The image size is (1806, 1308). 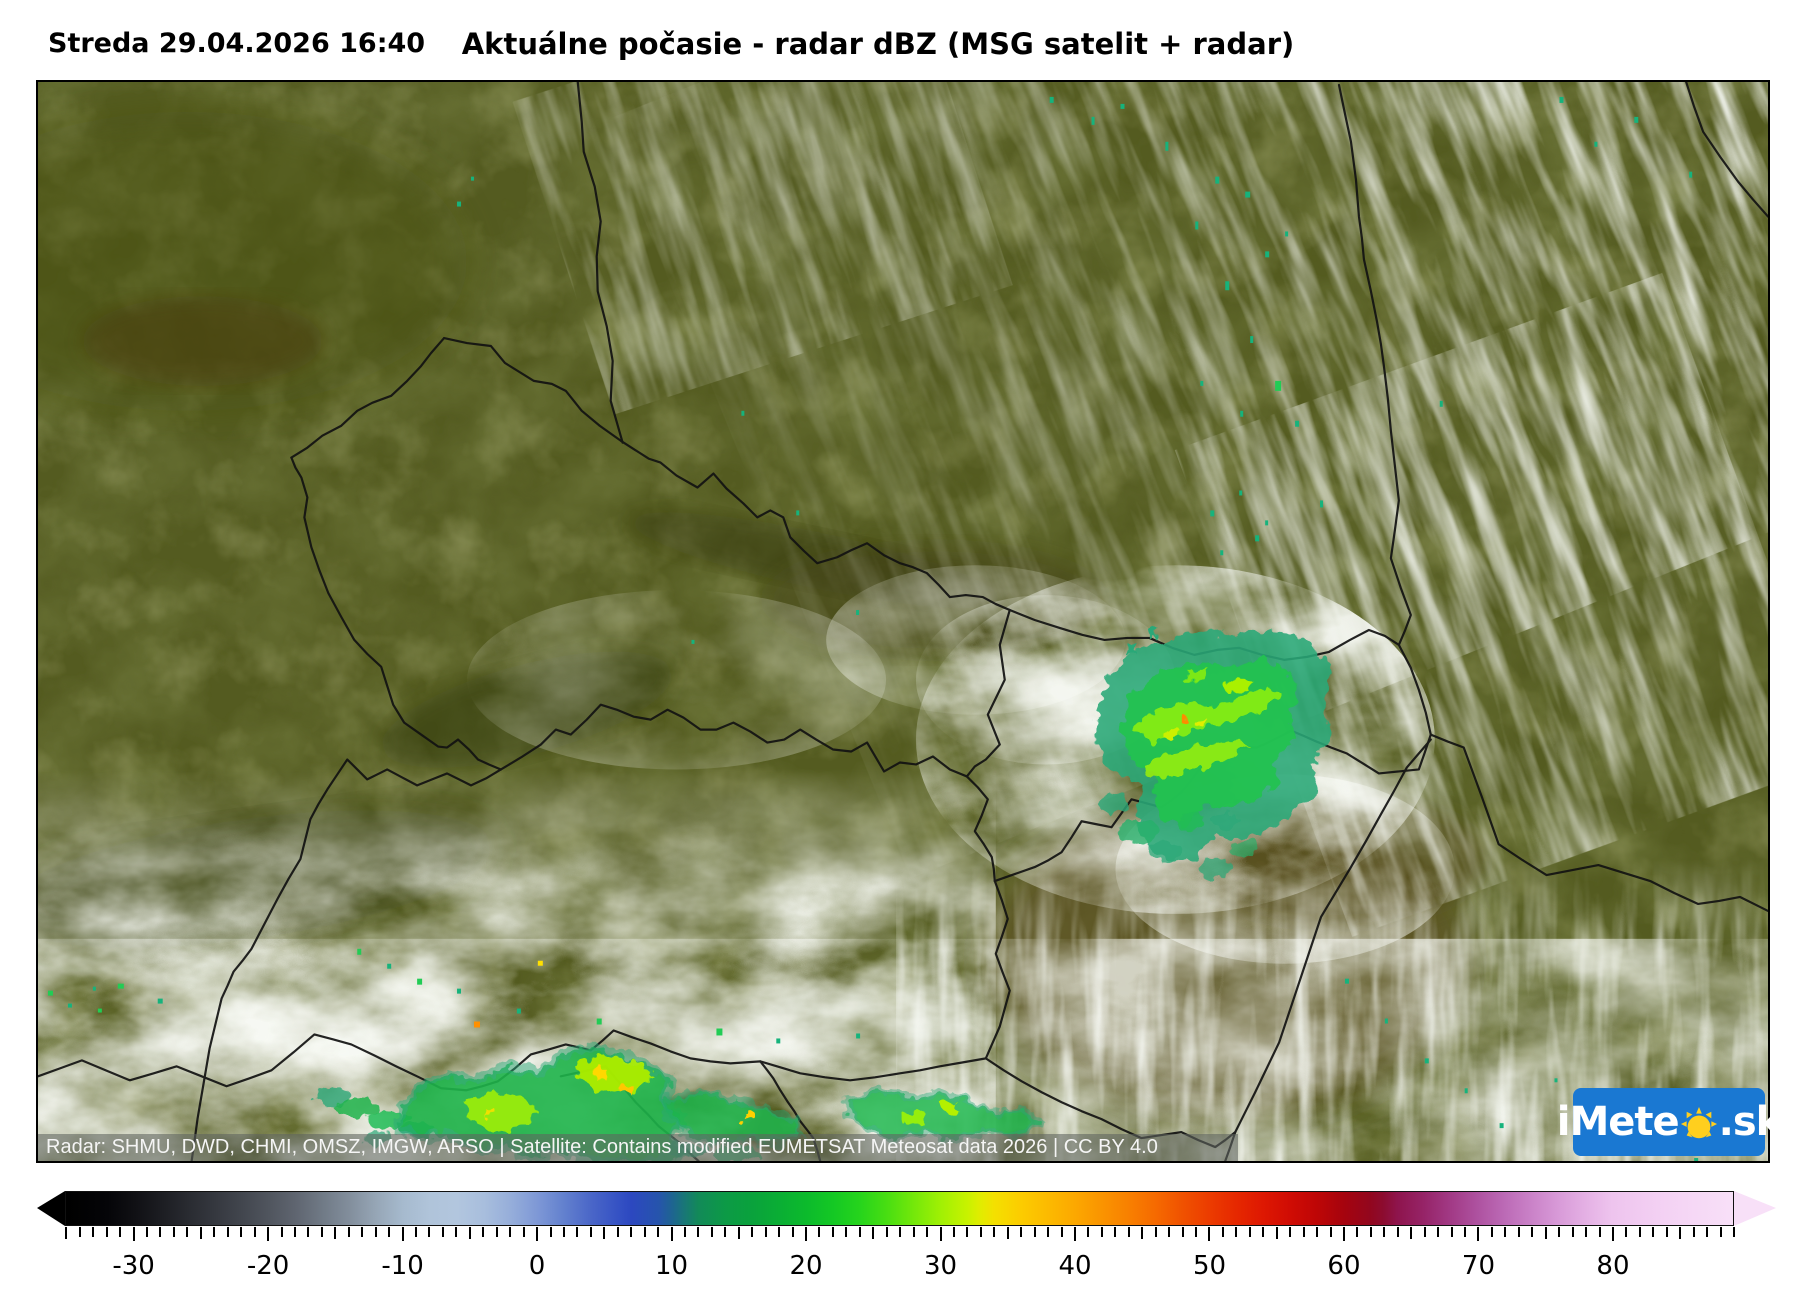 I want to click on sun-icon, so click(x=1699, y=1125).